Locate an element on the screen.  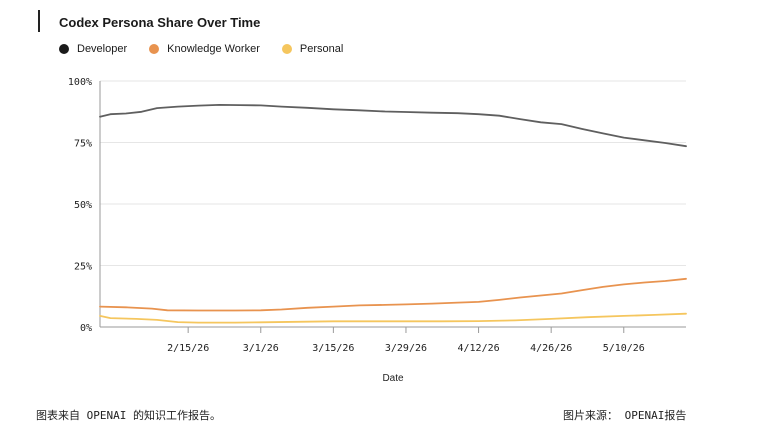
legend-dot-developer is located at coordinates (64, 49).